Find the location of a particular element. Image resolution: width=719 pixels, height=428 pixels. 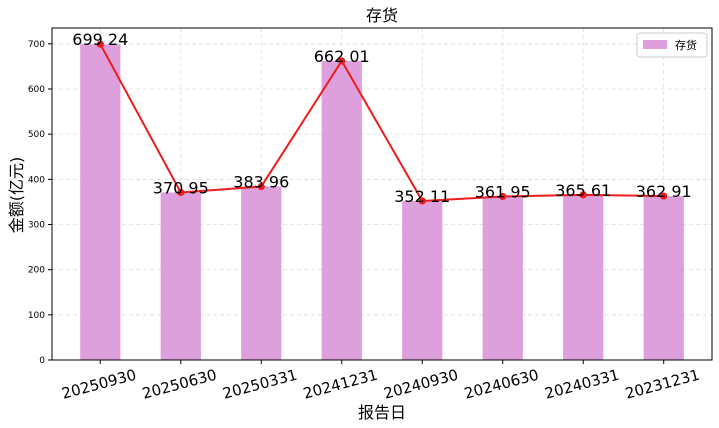

x-tick-label: 20240930 is located at coordinates (421, 384).